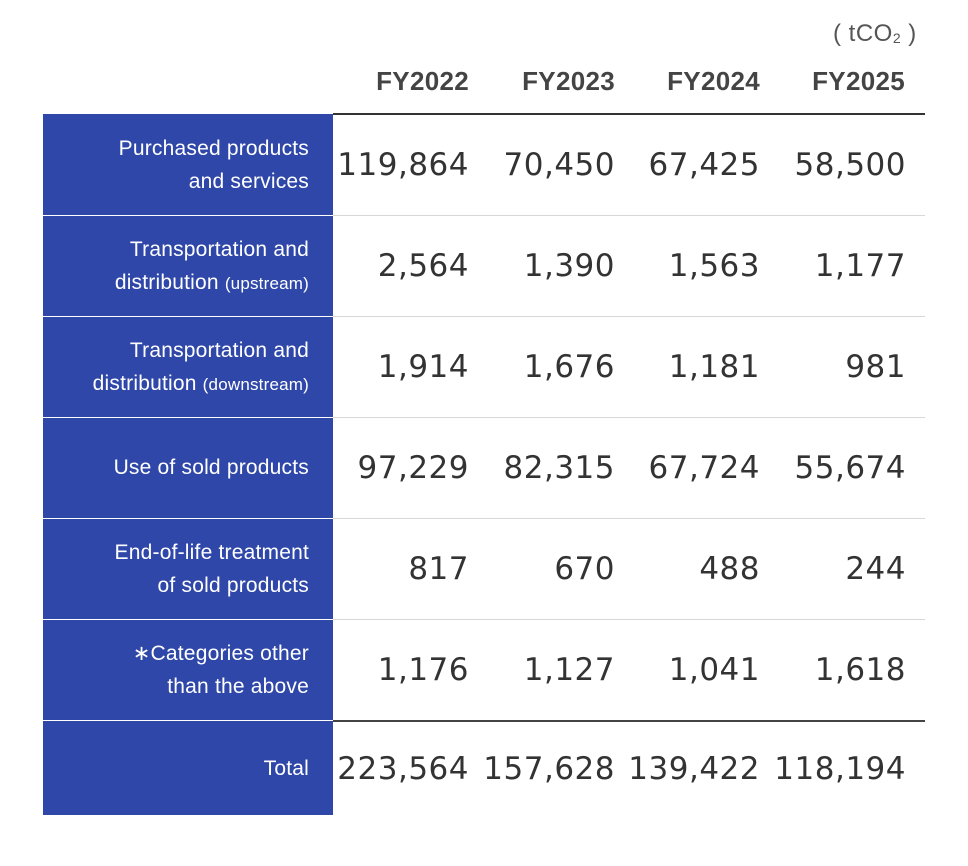  What do you see at coordinates (714, 266) in the screenshot?
I see `value-cell: 1,563` at bounding box center [714, 266].